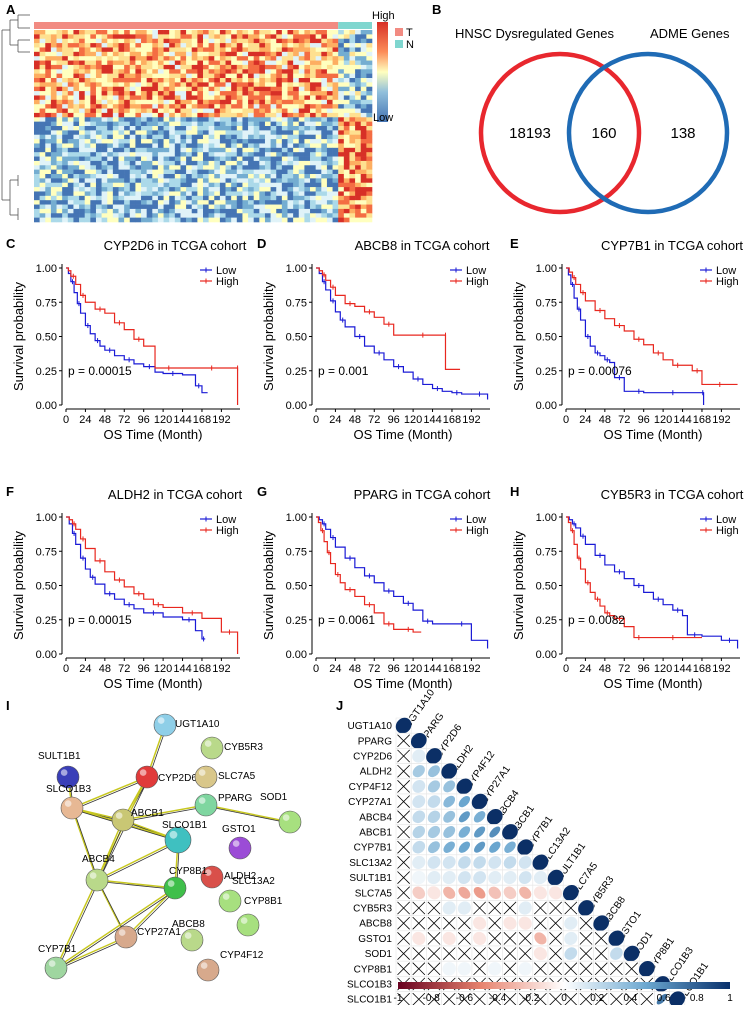 This screenshot has height=1010, width=756. I want to click on corr-insignificant-mark, so click(403, 786).